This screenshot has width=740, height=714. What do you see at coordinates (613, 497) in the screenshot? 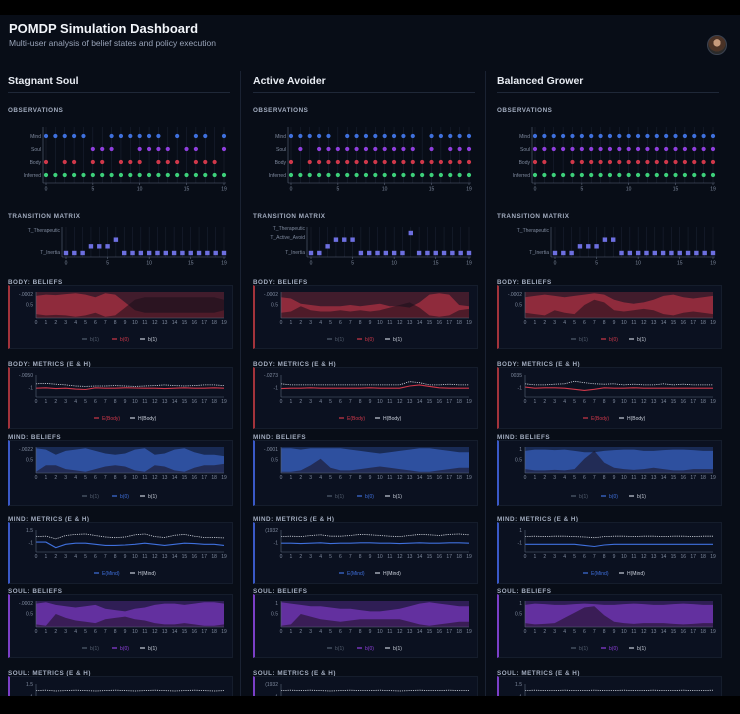
I see `legend-label: b(0)` at bounding box center [613, 497].